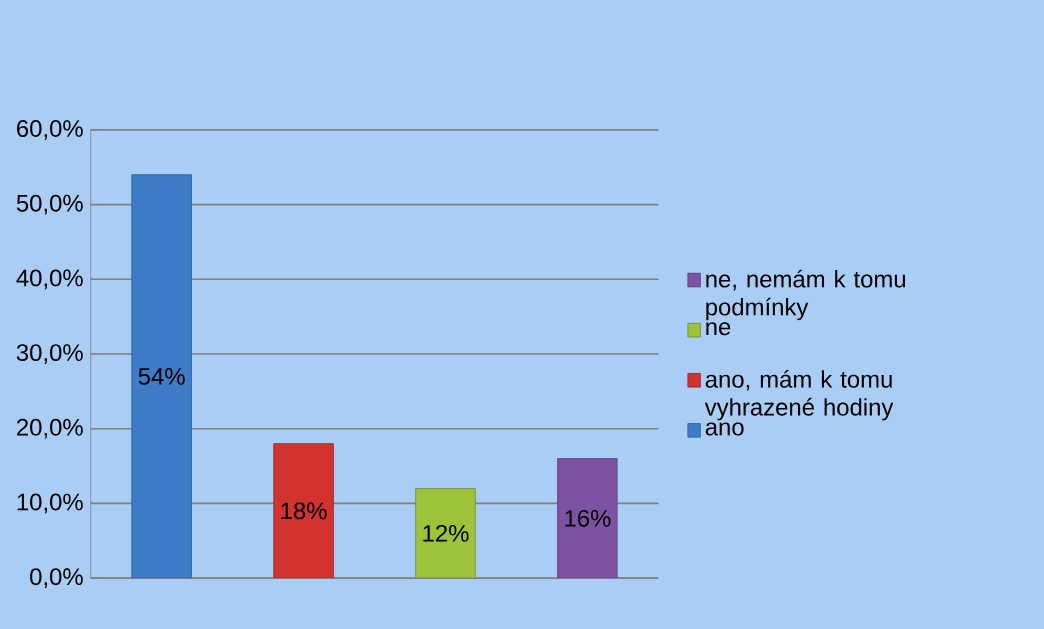 The height and width of the screenshot is (629, 1044). I want to click on data-label: 18%, so click(304, 511).